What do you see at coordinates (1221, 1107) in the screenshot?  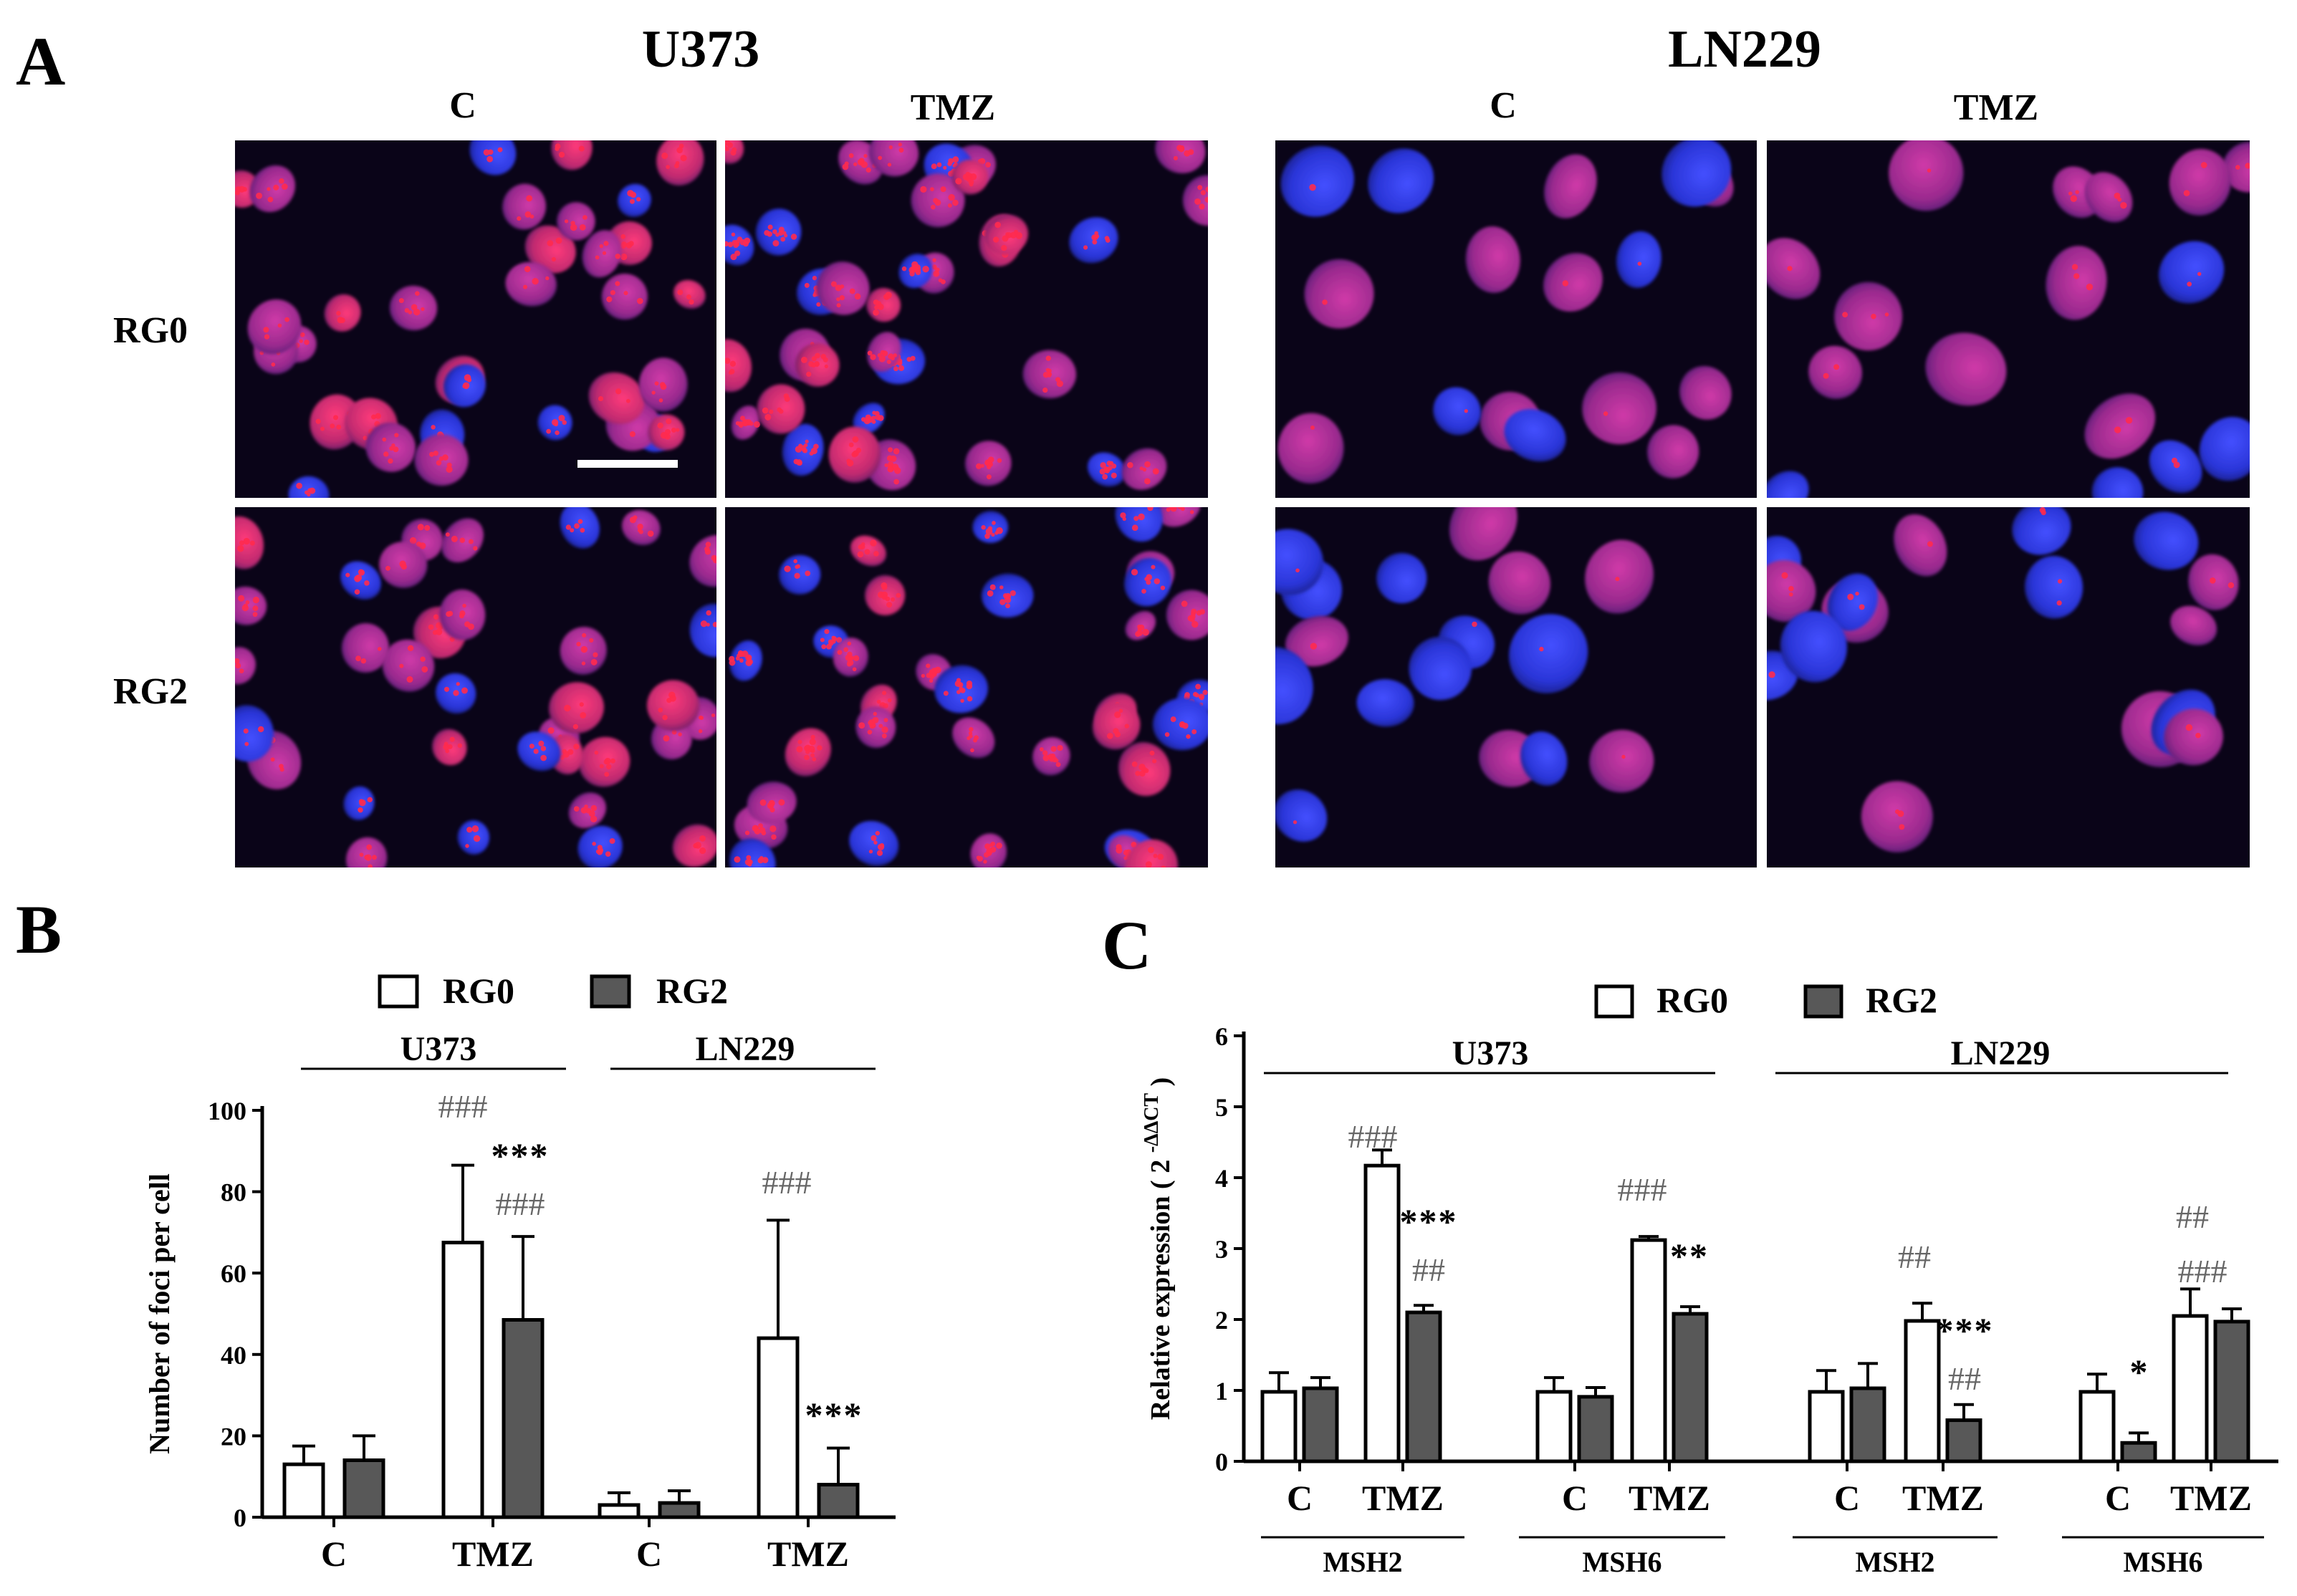 I see `y-tick-label: 5` at bounding box center [1221, 1107].